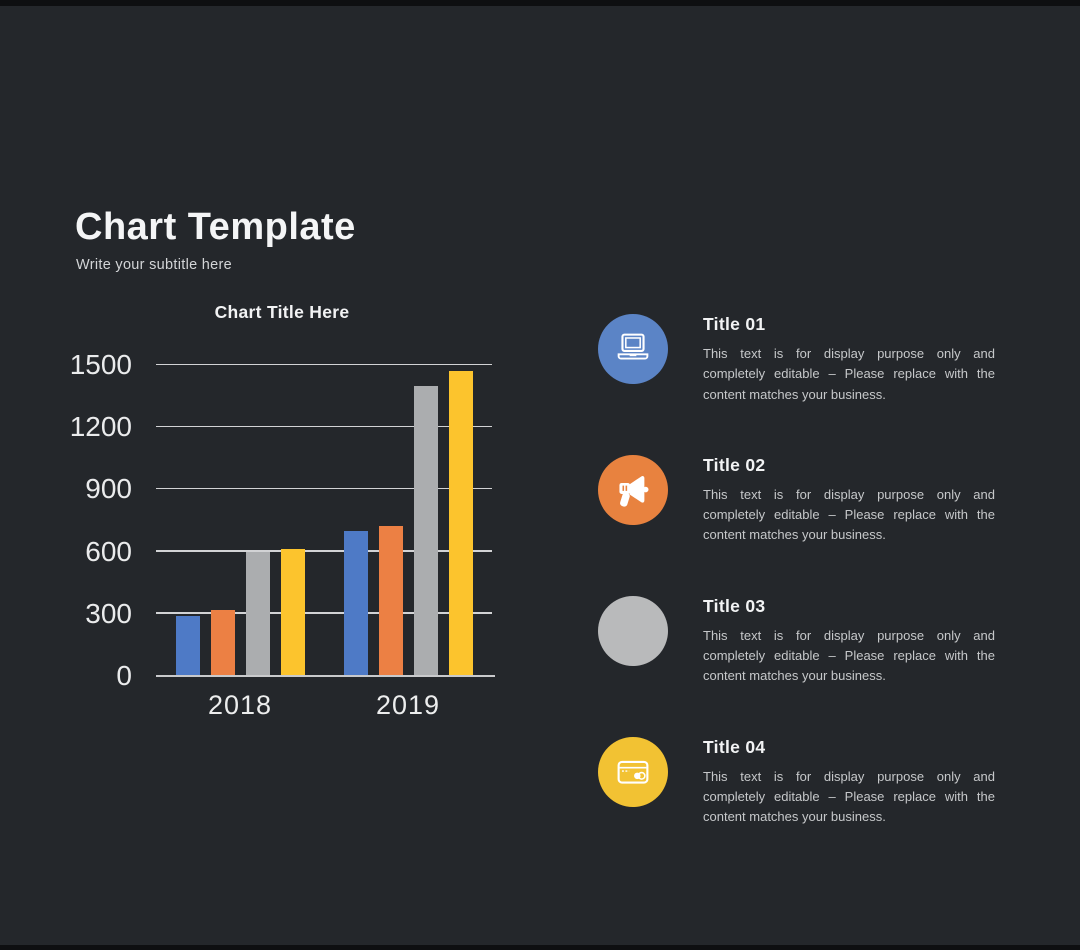  What do you see at coordinates (390, 600) in the screenshot?
I see `bar-2019-series-2-orange` at bounding box center [390, 600].